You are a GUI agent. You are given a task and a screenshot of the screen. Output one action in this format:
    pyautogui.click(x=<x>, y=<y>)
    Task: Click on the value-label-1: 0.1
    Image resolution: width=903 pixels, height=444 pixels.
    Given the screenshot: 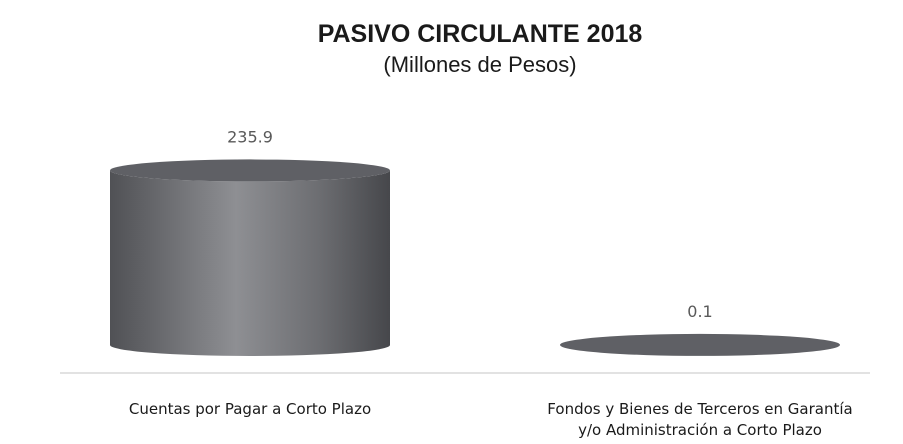 What is the action you would take?
    pyautogui.click(x=699, y=311)
    